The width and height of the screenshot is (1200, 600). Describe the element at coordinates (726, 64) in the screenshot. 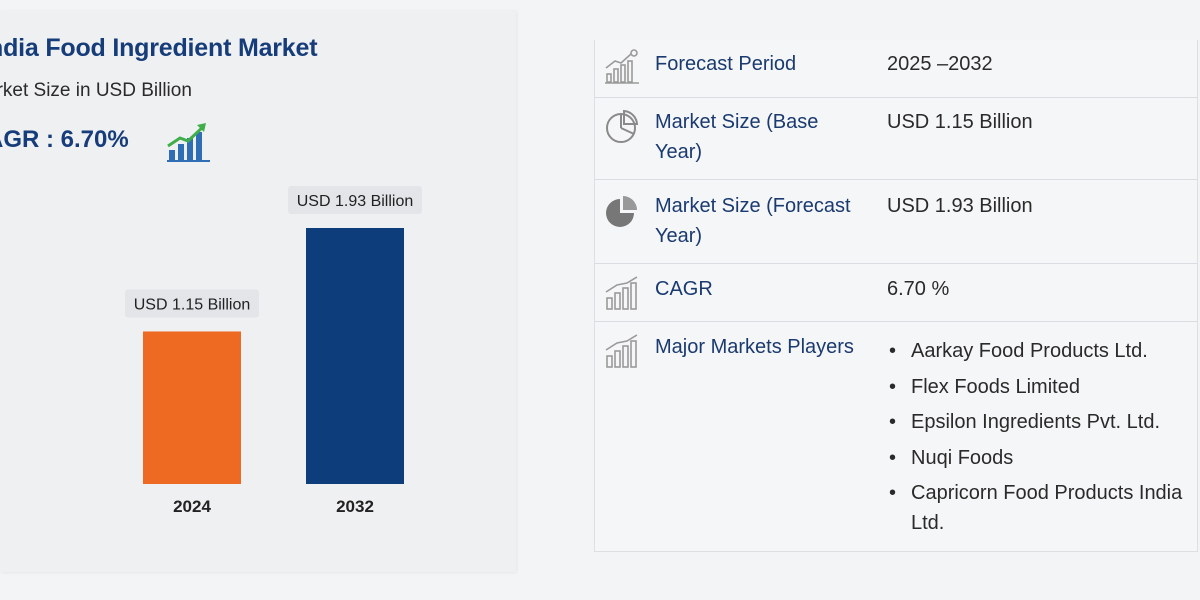

I see `forecast-period-label: Forecast Period` at that location.